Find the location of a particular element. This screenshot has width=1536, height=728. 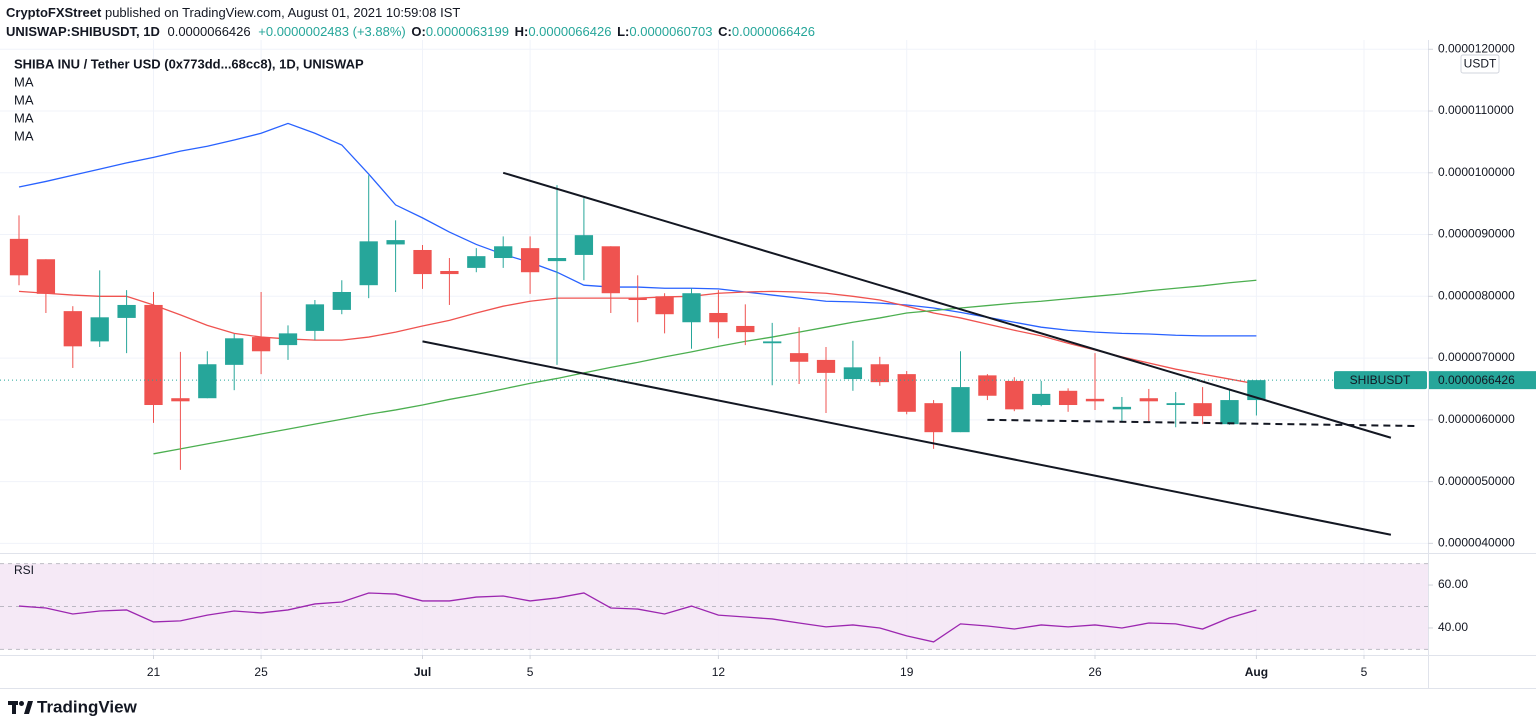

y-tick-label: 0.0000090000 is located at coordinates (1476, 234).